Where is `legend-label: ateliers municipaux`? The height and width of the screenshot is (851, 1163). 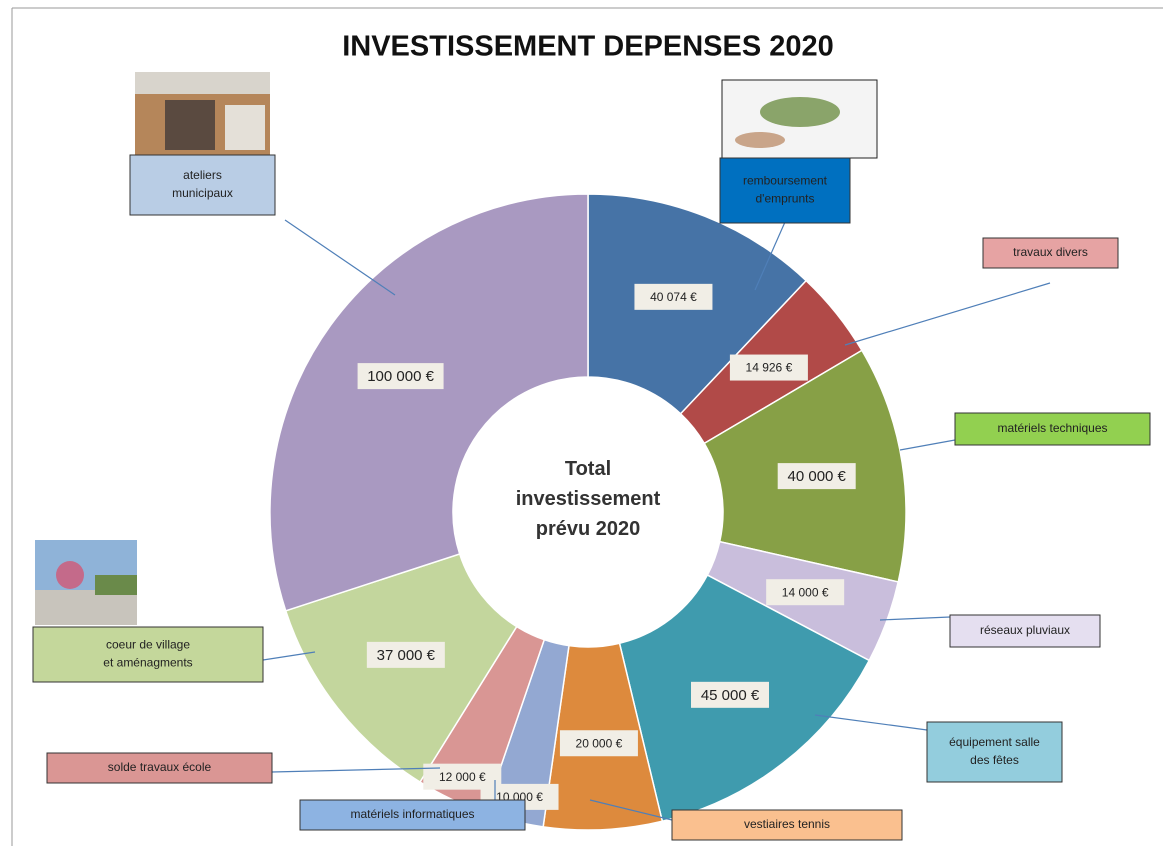
legend-label: ateliers municipaux is located at coordinates (202, 184).